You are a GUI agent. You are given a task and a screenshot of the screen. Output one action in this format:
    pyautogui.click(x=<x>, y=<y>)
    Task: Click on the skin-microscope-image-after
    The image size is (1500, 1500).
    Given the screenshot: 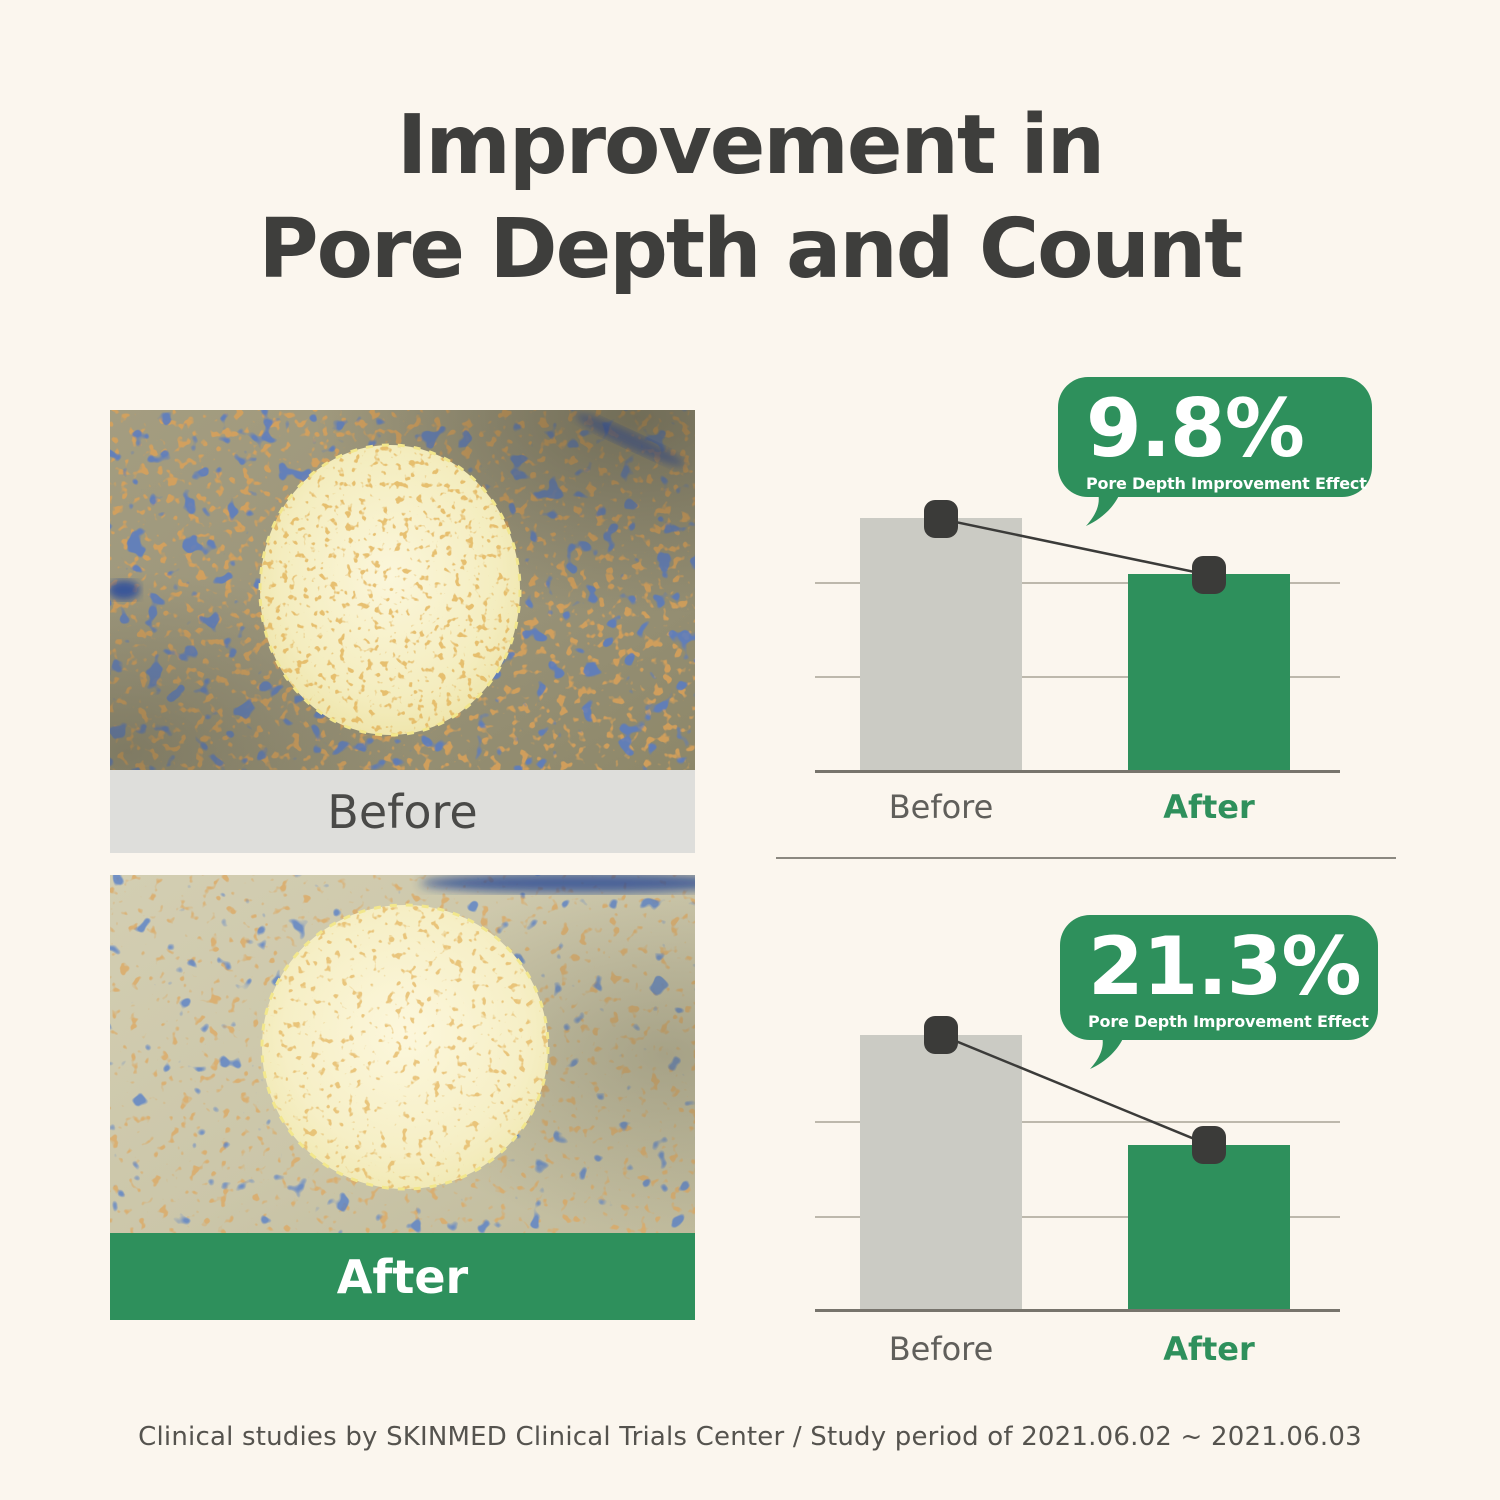 What is the action you would take?
    pyautogui.click(x=402, y=1054)
    